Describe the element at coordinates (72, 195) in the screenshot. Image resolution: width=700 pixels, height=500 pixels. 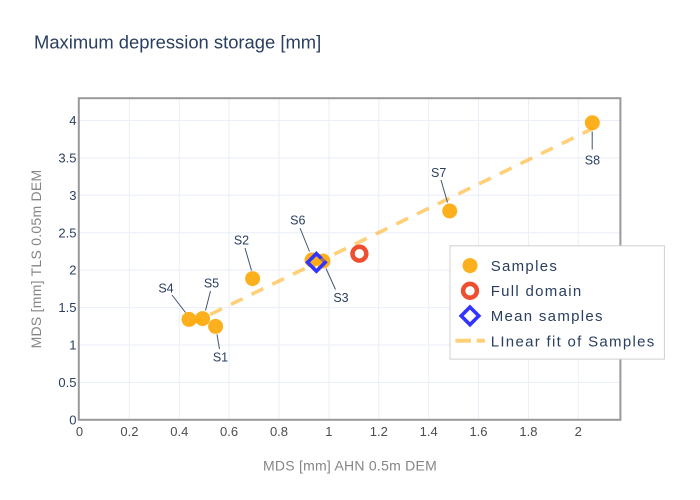
I see `svg-text: 3` at that location.